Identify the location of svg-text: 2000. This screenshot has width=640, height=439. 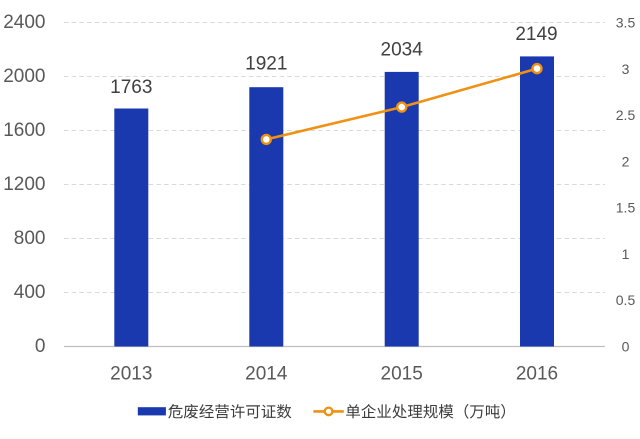
(24, 76).